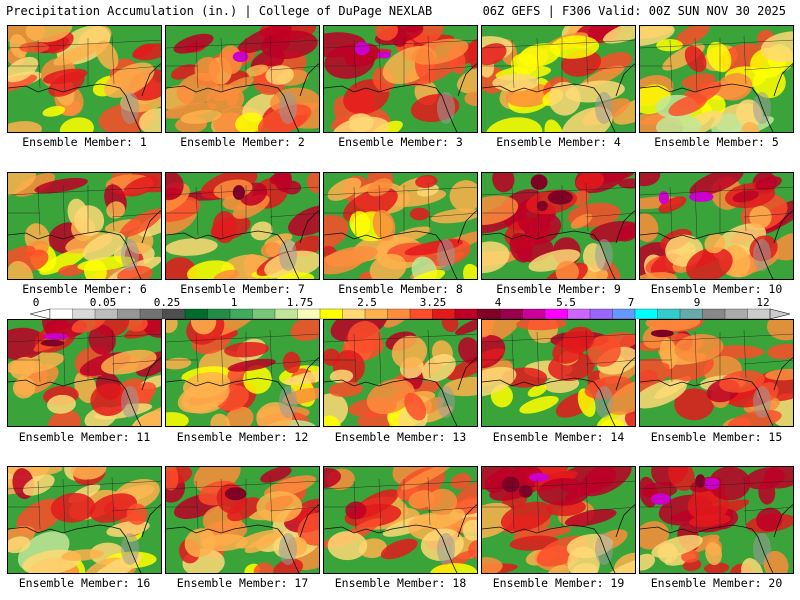 Image resolution: width=800 pixels, height=600 pixels. I want to click on ensemble-member-label: Ensemble Member: 3, so click(400, 142).